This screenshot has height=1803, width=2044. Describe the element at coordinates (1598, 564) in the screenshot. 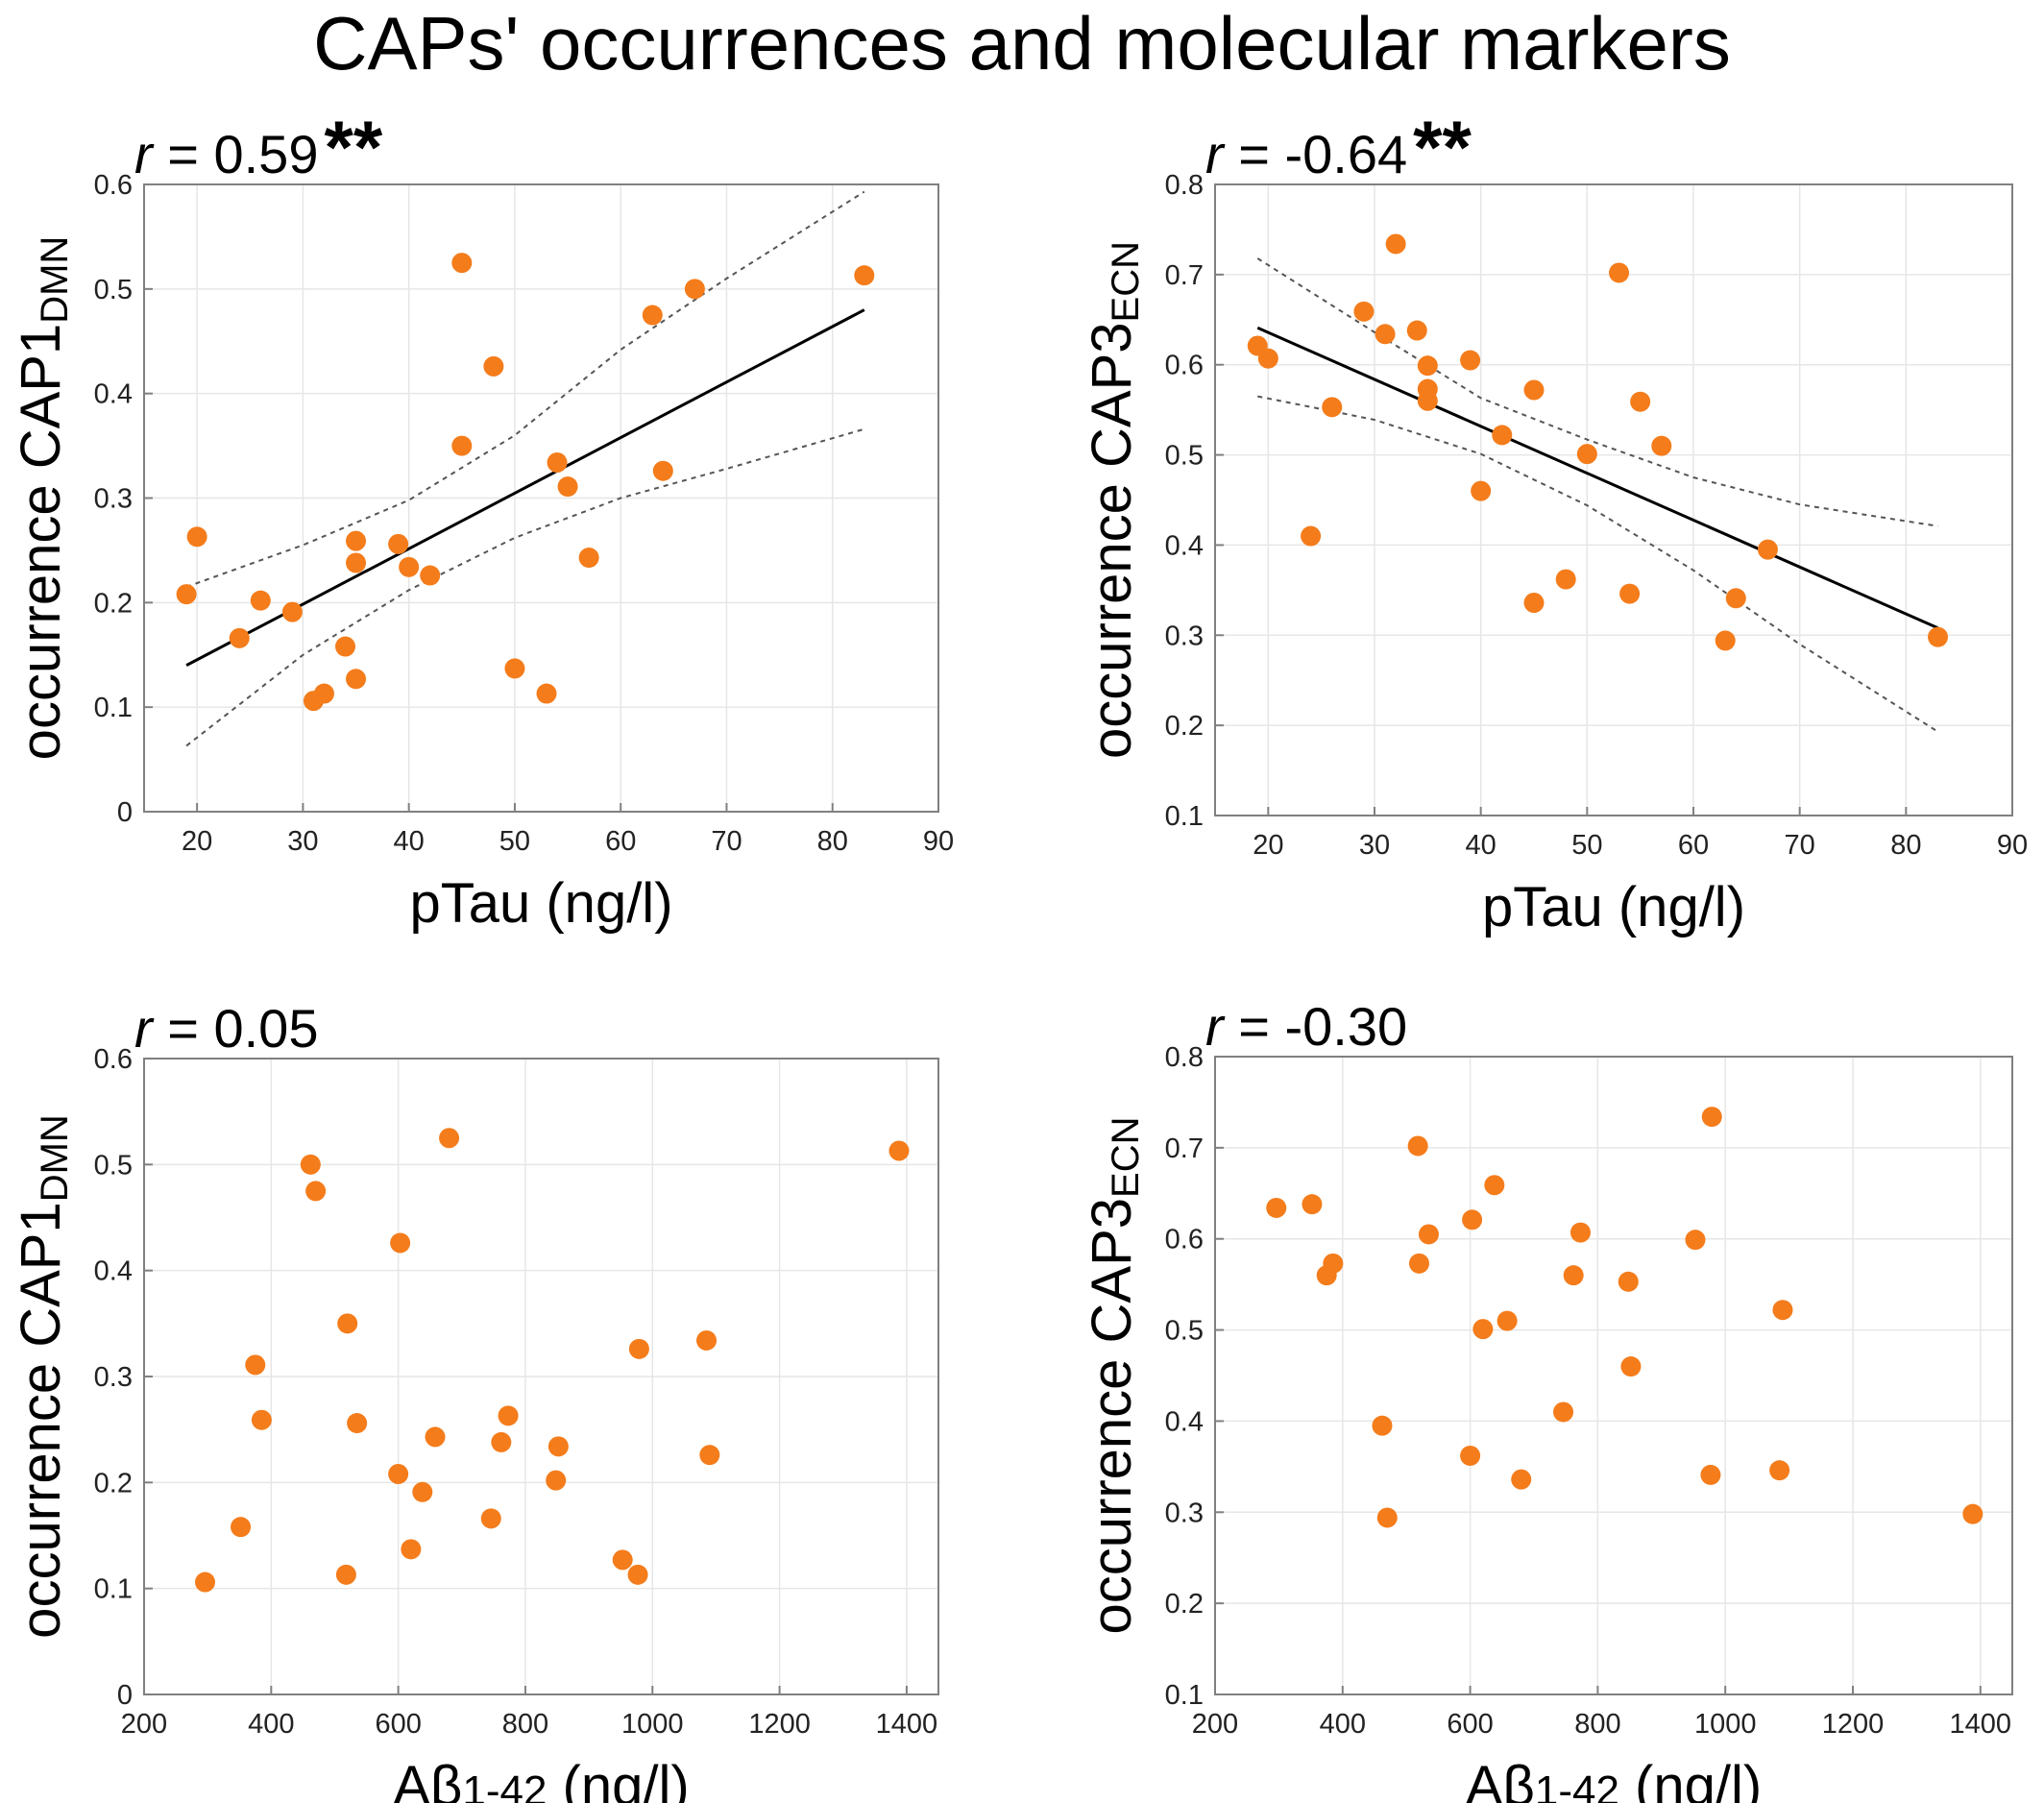

I see `ci-lower-line` at that location.